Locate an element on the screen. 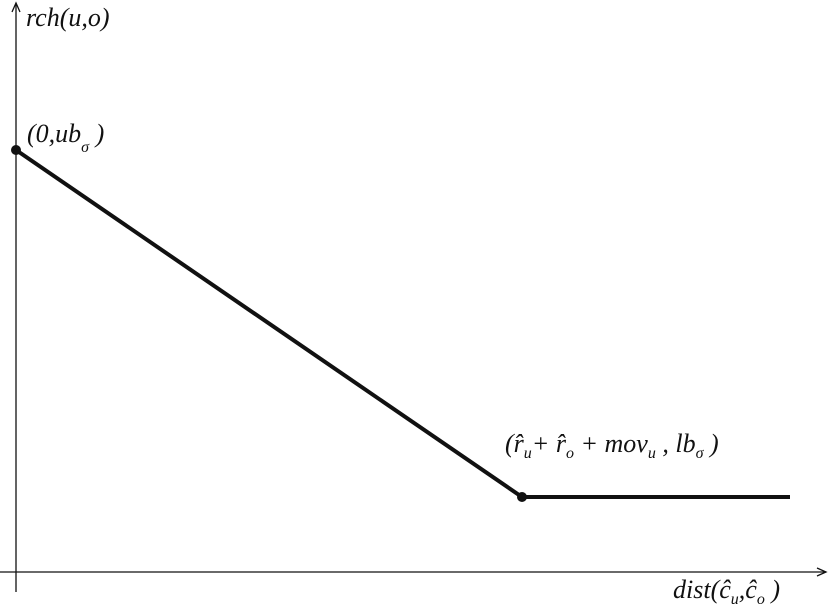  label-part: , lb is located at coordinates (676, 443).